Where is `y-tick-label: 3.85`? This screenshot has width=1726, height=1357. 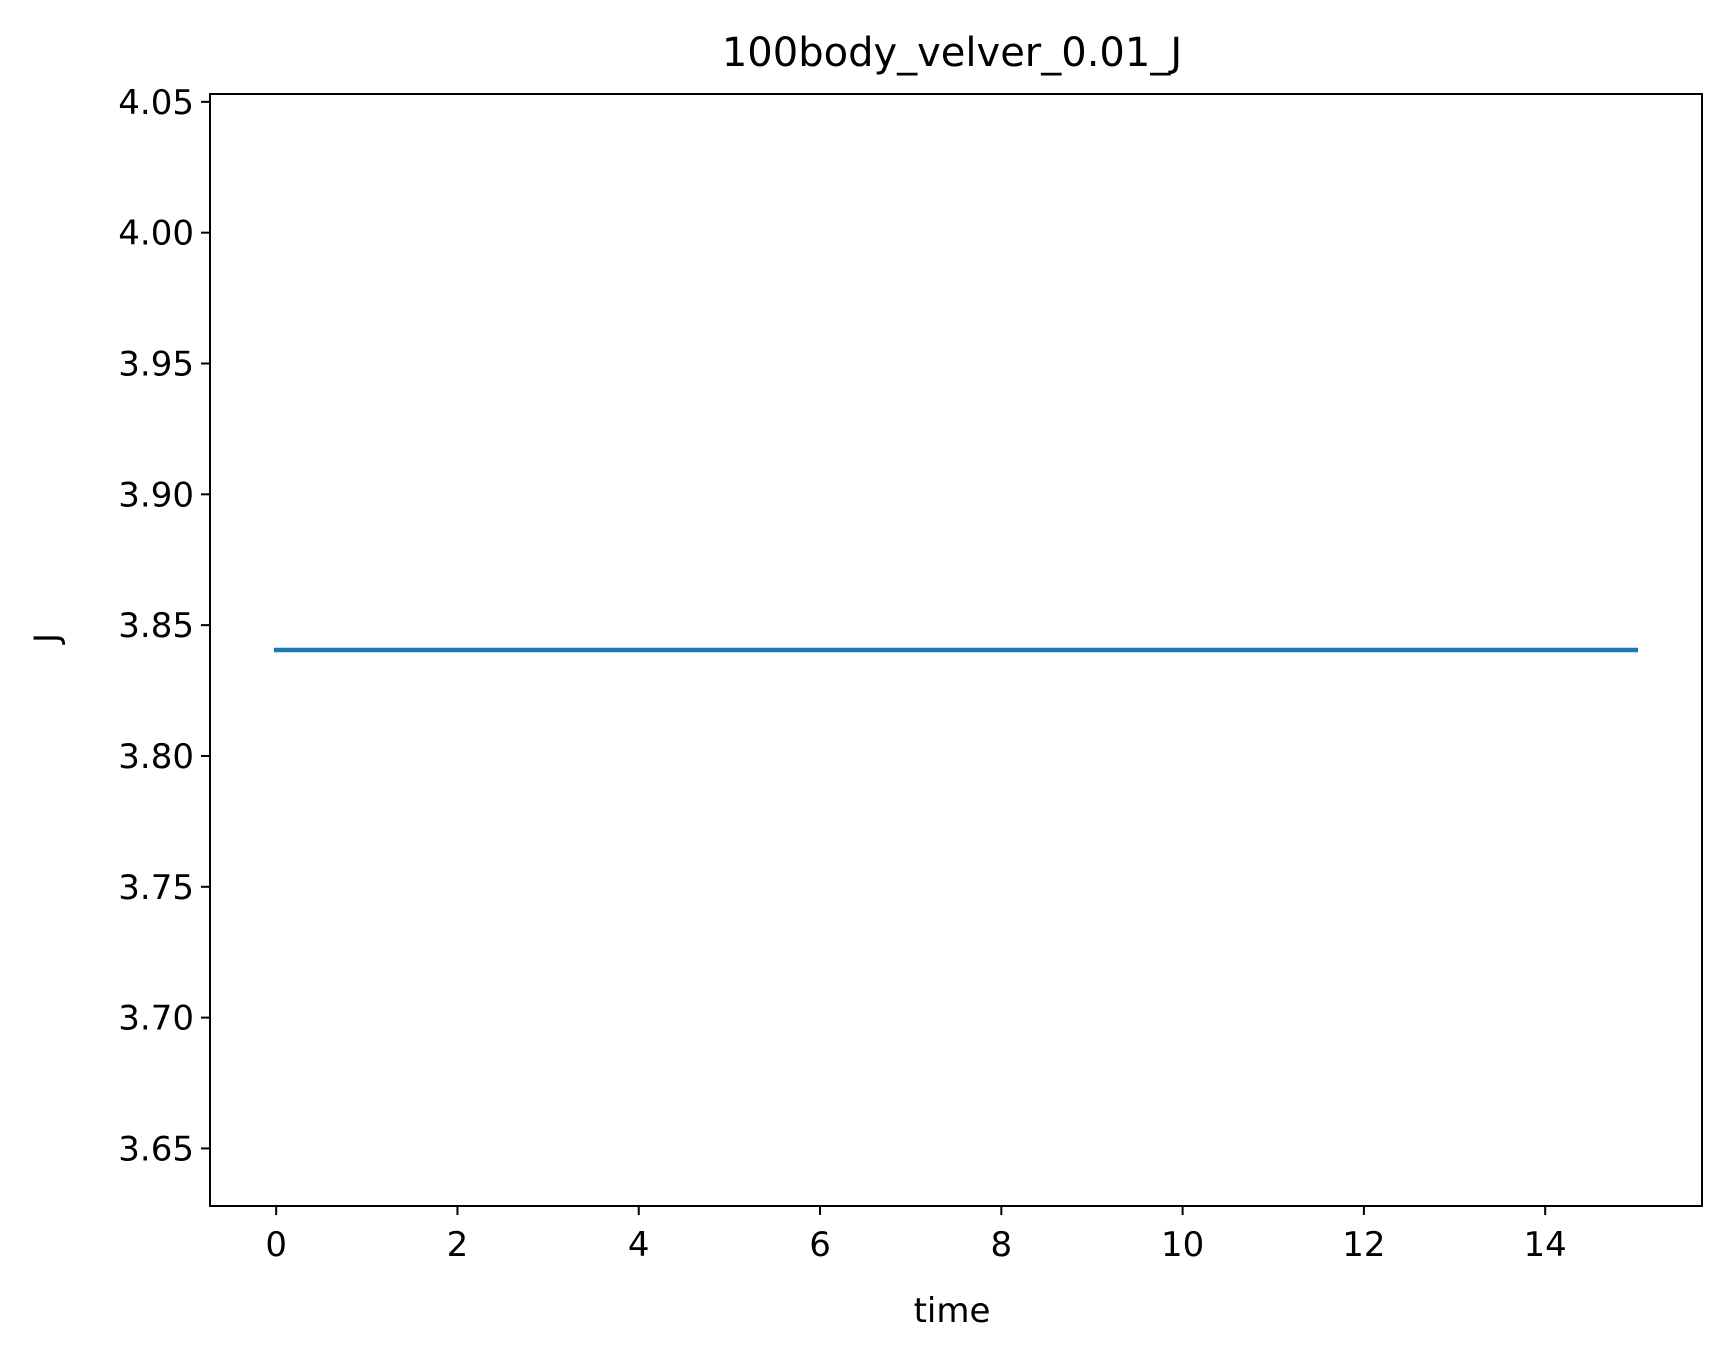
y-tick-label: 3.85 is located at coordinates (156, 626).